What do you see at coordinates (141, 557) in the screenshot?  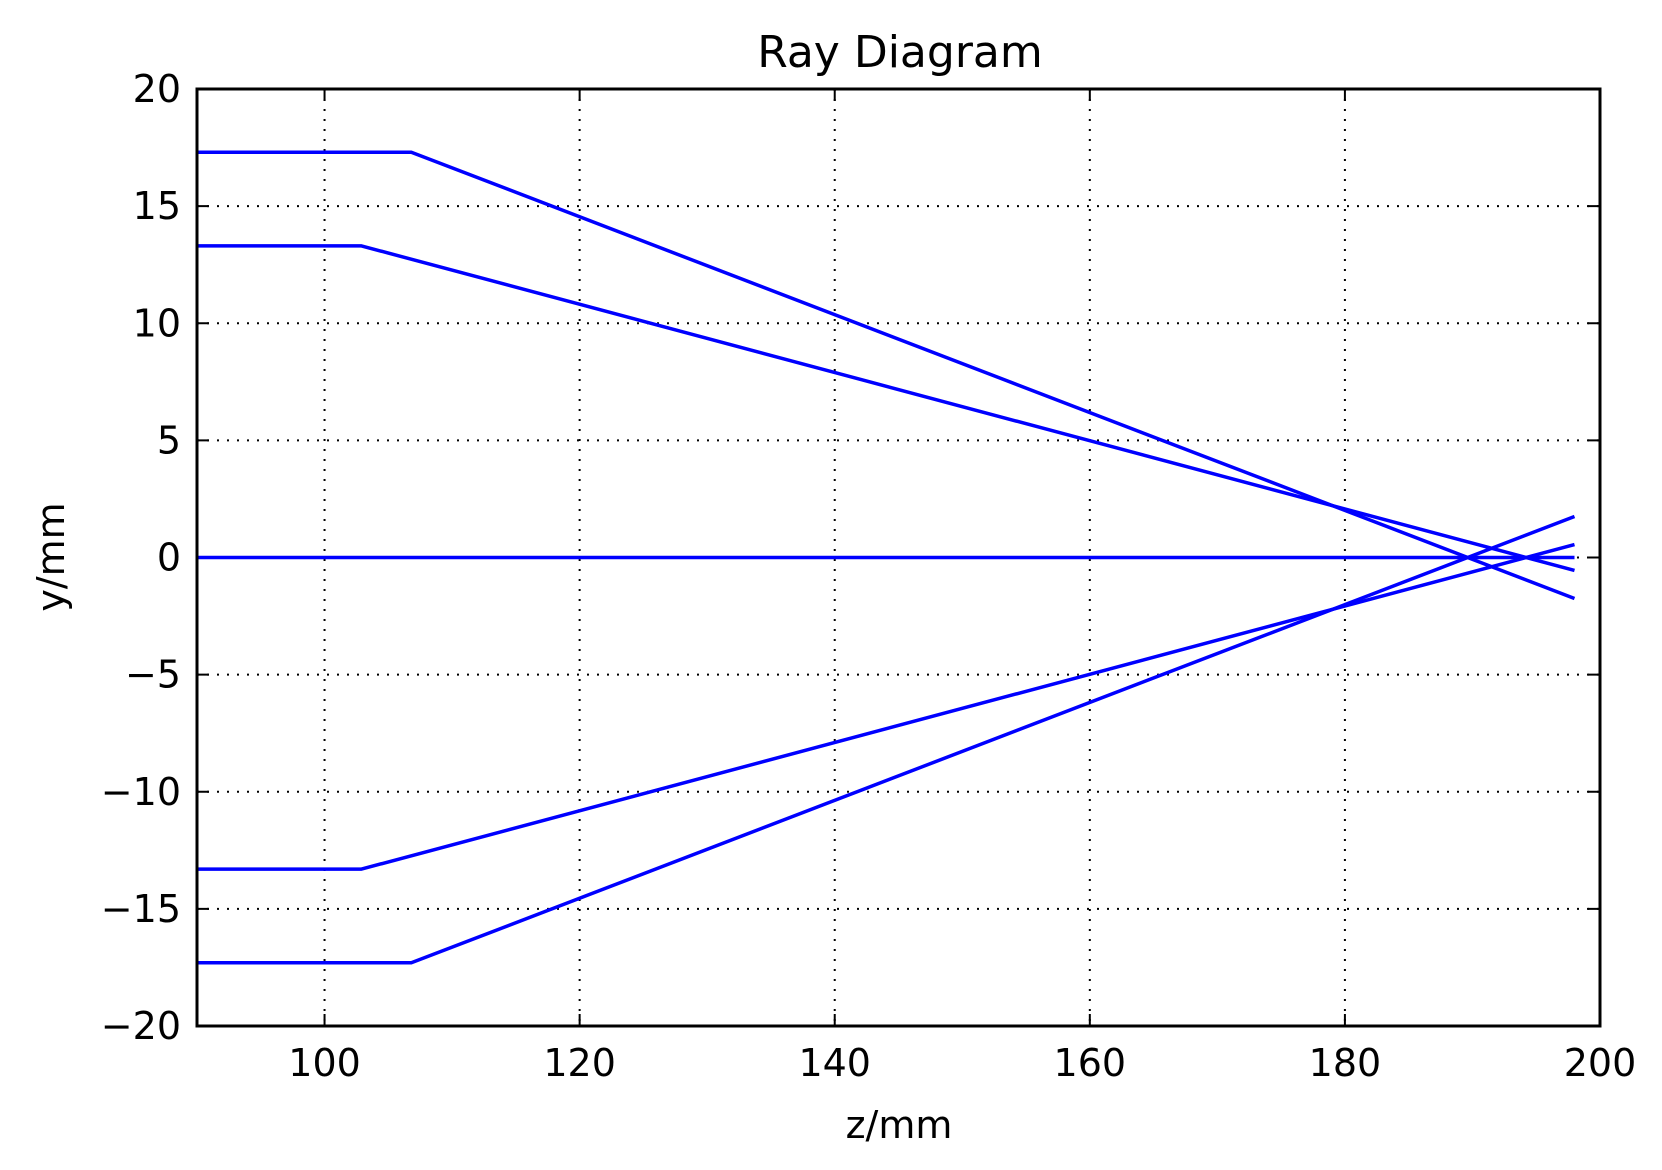 I see `y-tick-labels: −20 −15 −10 −5 0 5 10 15 20` at bounding box center [141, 557].